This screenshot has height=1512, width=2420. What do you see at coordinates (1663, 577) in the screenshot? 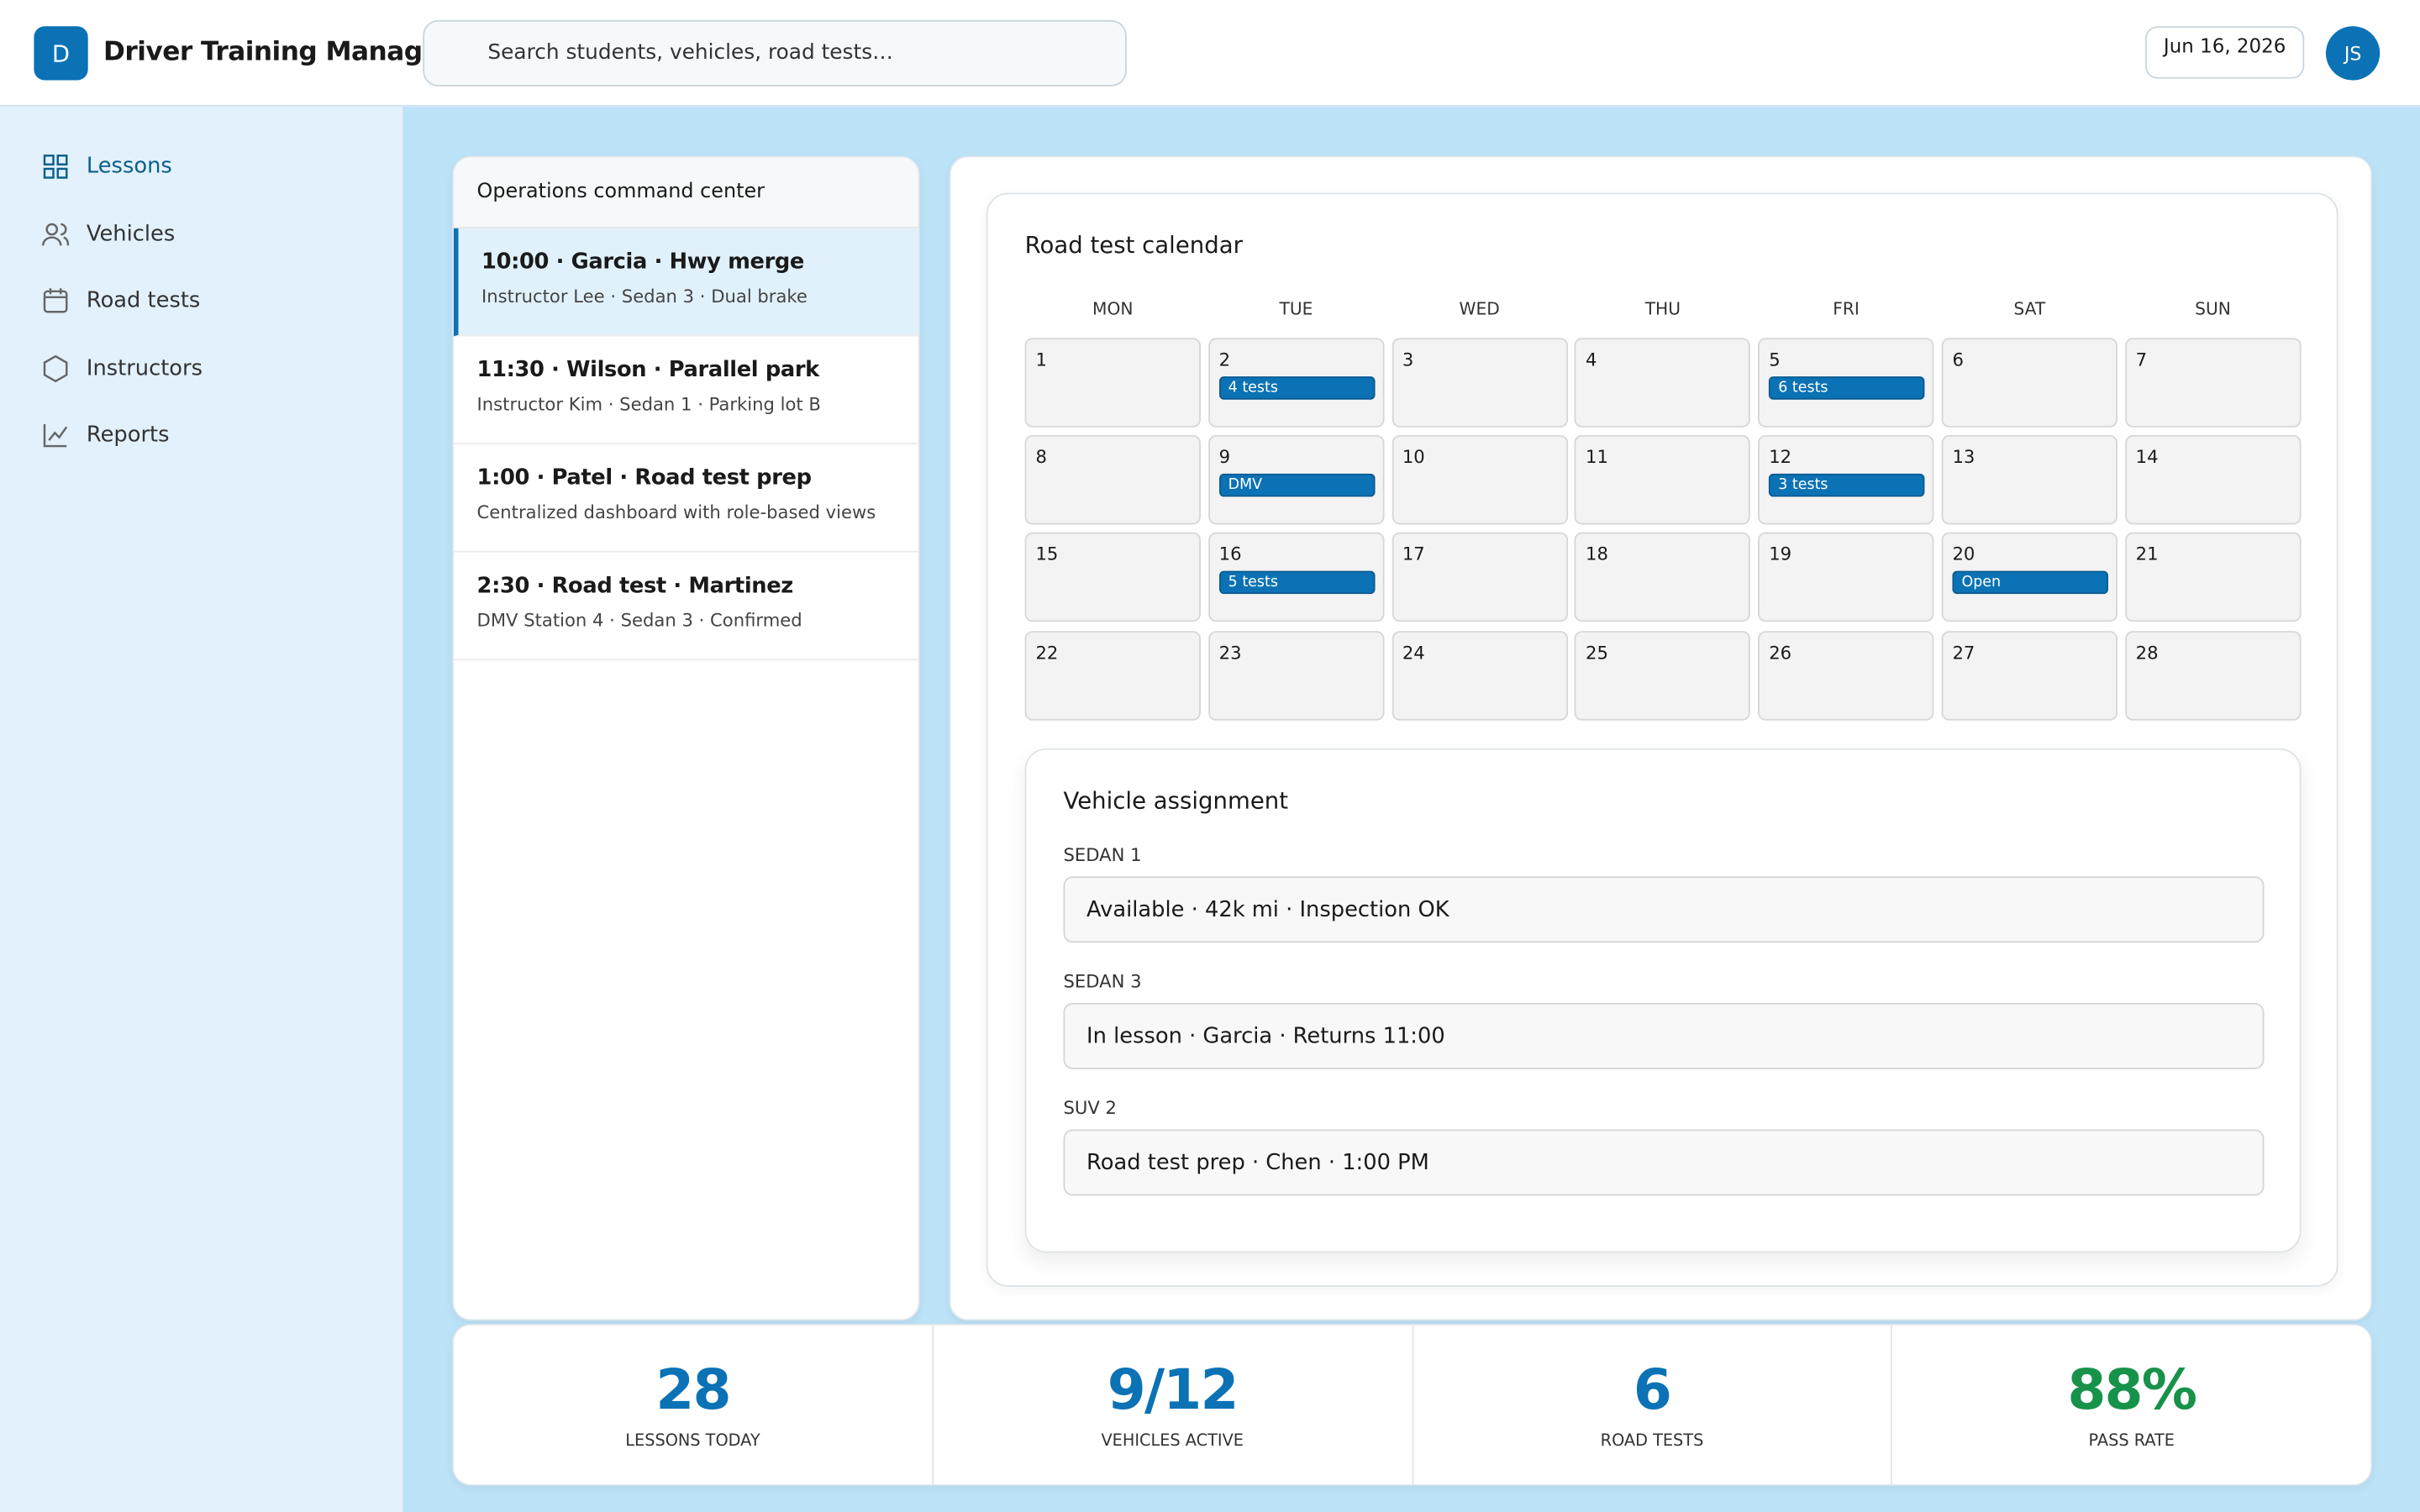
I see `calendar-day: 18` at bounding box center [1663, 577].